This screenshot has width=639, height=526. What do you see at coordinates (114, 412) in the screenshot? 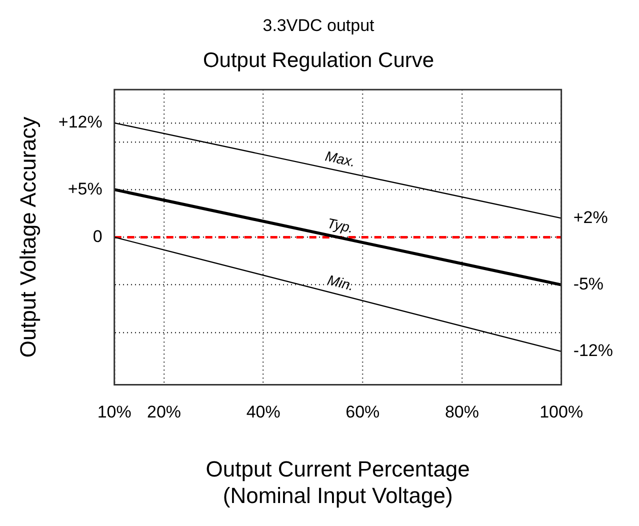
I see `x-tick-label: 10%` at bounding box center [114, 412].